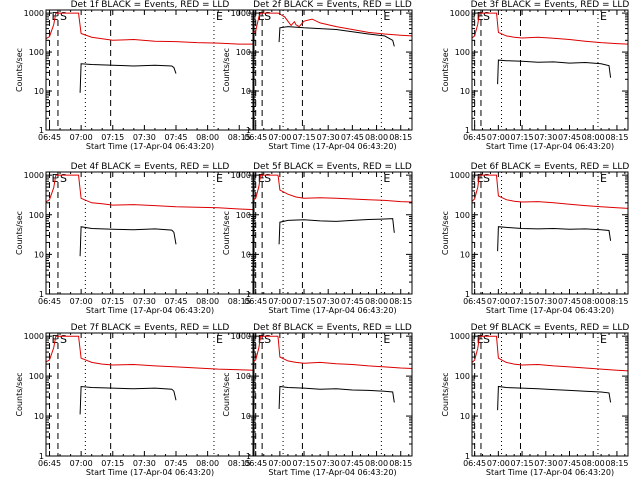  Describe the element at coordinates (550, 5) in the screenshot. I see `panel-title: Det 3f BLACK = Events, RED = LLD` at that location.